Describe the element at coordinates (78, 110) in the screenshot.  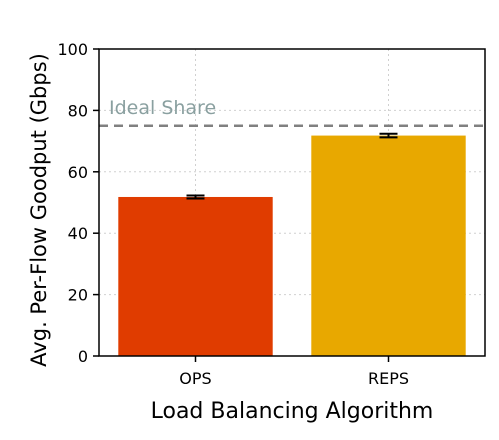
I see `y-tick-label: 80` at that location.